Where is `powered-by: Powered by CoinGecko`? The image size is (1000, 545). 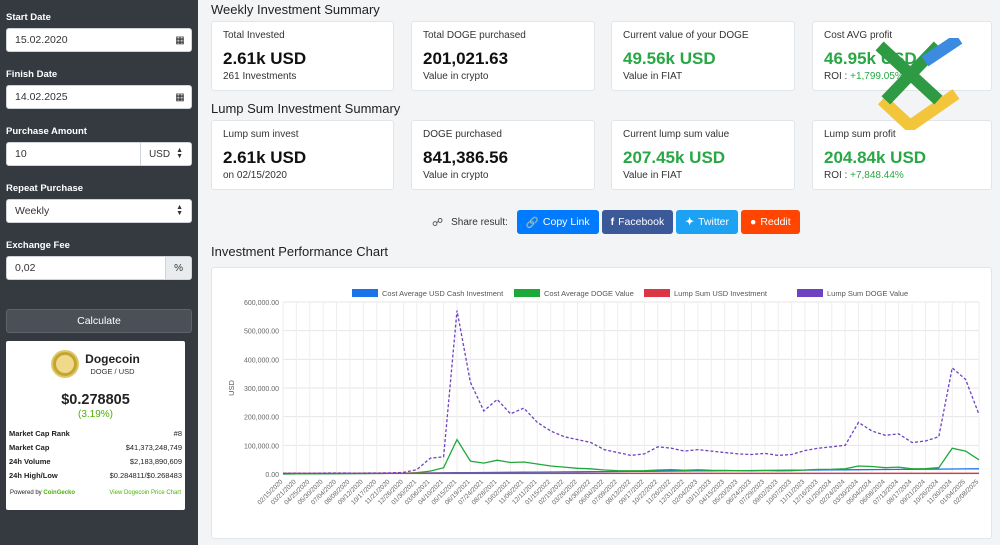 powered-by: Powered by CoinGecko is located at coordinates (42, 493).